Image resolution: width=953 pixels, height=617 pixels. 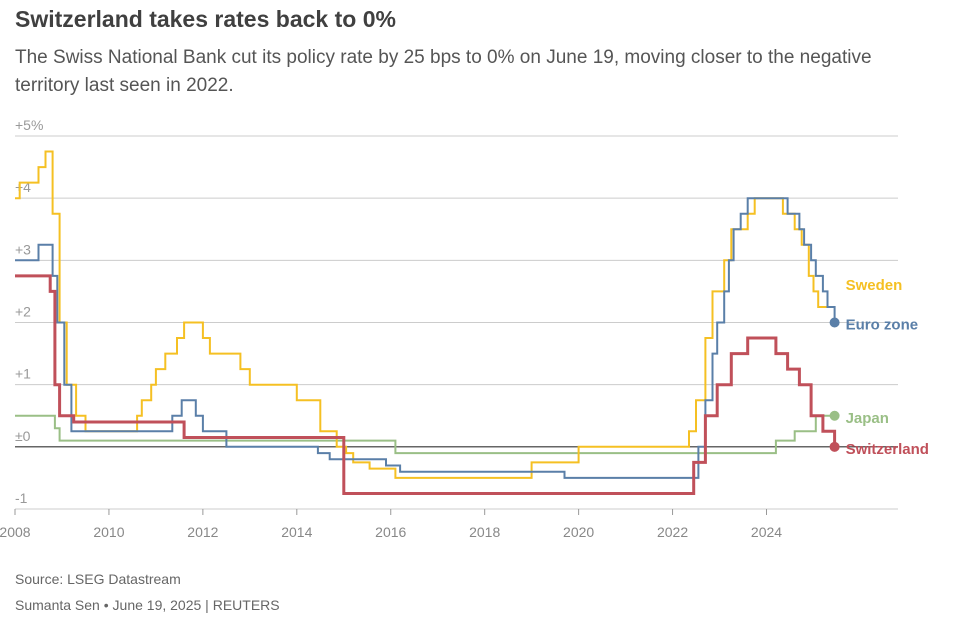 What do you see at coordinates (867, 418) in the screenshot?
I see `series-label-japan: Japan` at bounding box center [867, 418].